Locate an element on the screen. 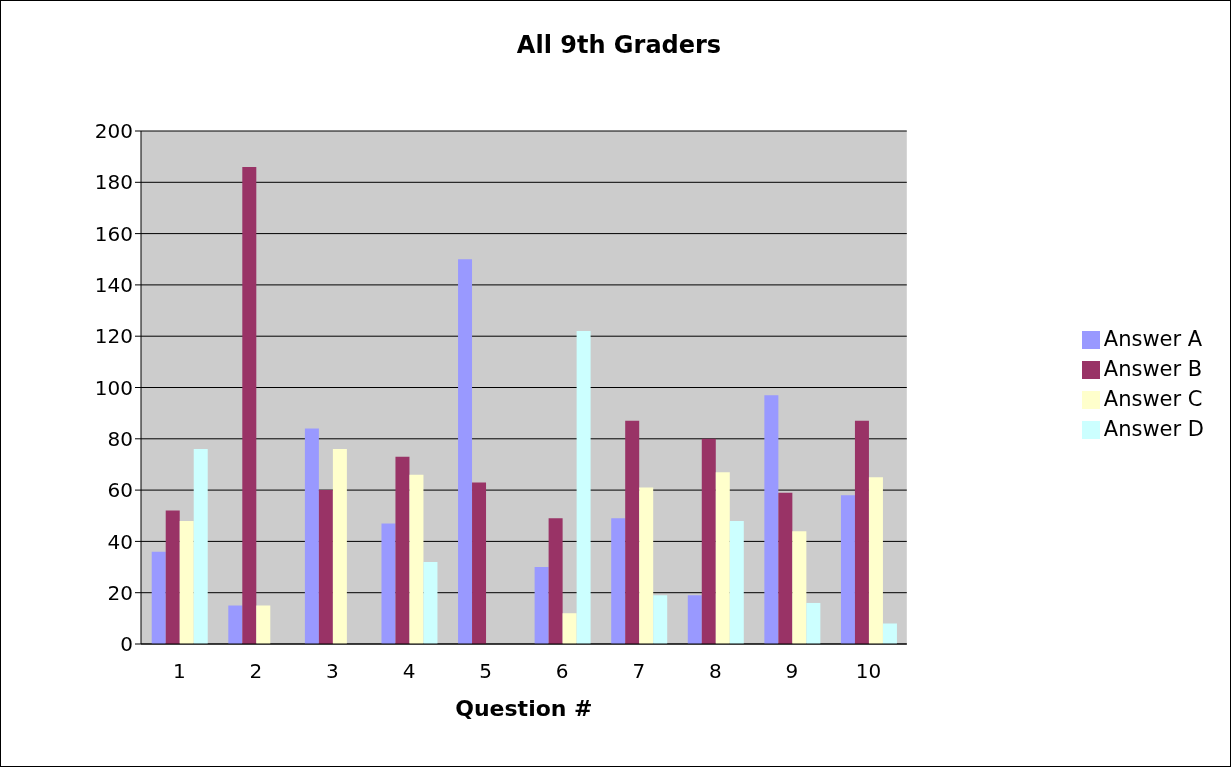 This screenshot has width=1231, height=767. y-tick-label: 80 is located at coordinates (120, 438).